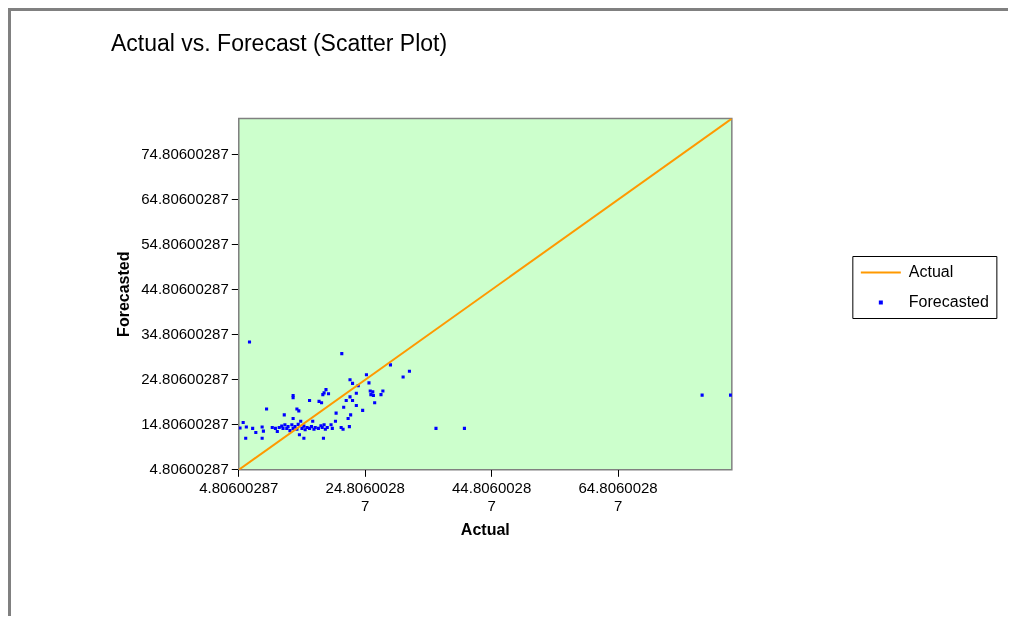  I want to click on y-axis-title: Forecasted, so click(124, 294).